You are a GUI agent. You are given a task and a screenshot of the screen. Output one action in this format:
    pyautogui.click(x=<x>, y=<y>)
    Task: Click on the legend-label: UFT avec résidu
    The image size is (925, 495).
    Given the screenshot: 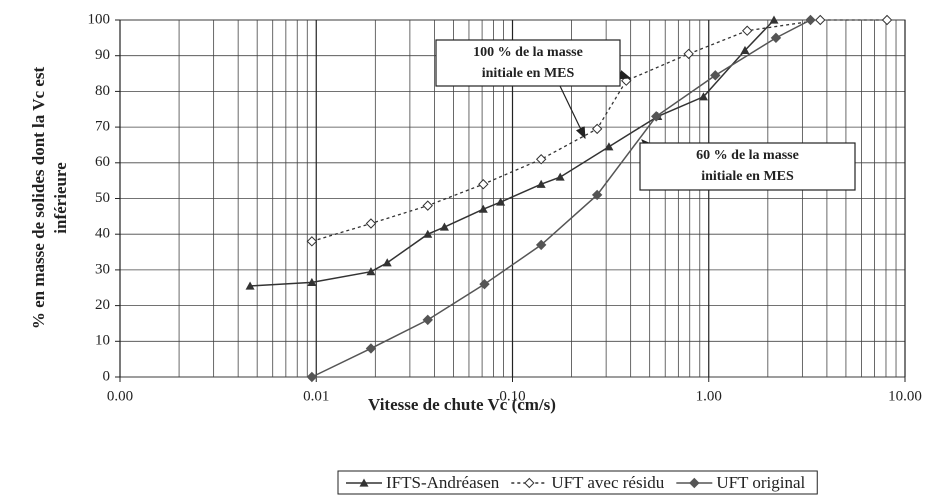 What is the action you would take?
    pyautogui.click(x=607, y=482)
    